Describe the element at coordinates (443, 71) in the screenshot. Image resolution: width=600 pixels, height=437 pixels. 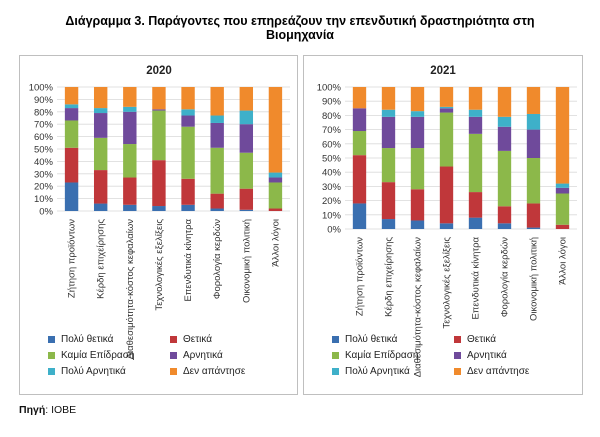
I see `chart-title: 2021` at that location.